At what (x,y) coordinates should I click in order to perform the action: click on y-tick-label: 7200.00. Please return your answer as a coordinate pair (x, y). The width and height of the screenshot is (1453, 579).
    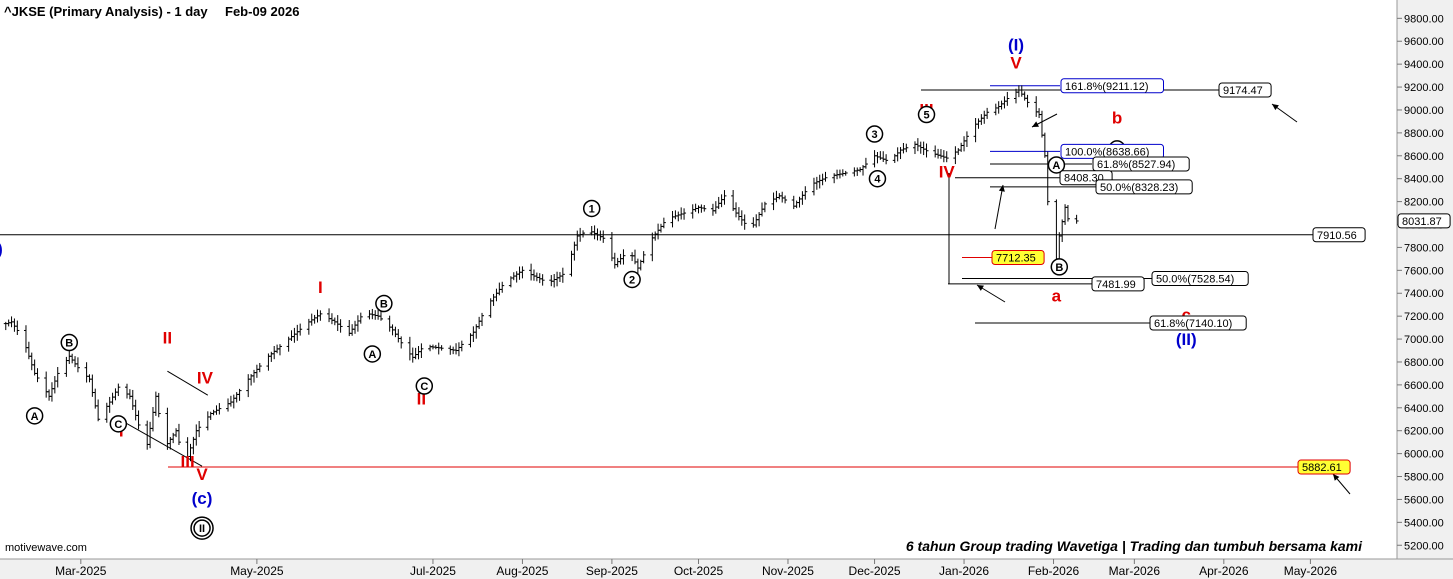
    Looking at the image, I should click on (1424, 317).